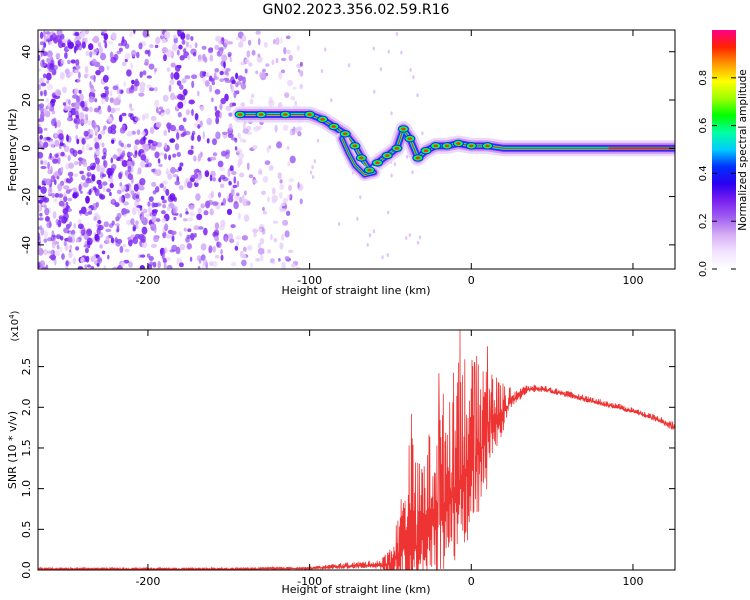 The image size is (750, 600). I want to click on y-tick-label: 0, so click(26, 148).